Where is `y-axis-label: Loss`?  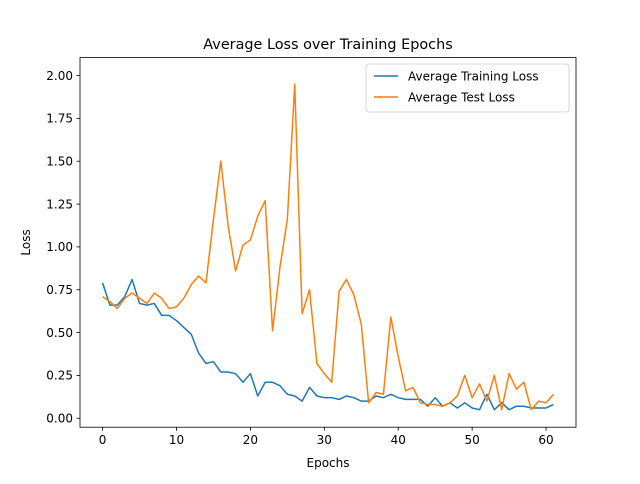
y-axis-label: Loss is located at coordinates (26, 242).